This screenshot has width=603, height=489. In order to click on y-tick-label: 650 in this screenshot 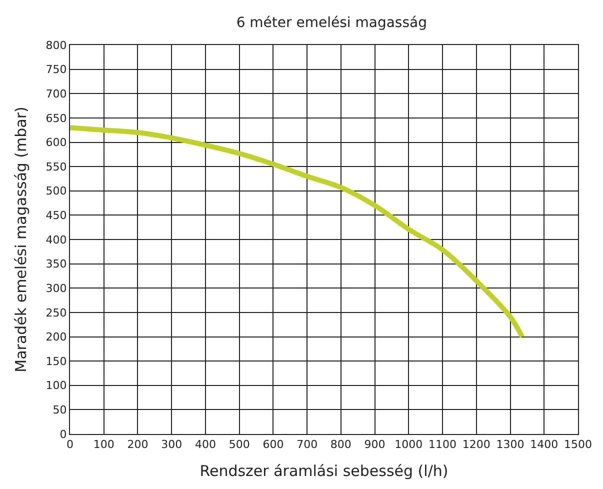, I will do `click(56, 118)`.